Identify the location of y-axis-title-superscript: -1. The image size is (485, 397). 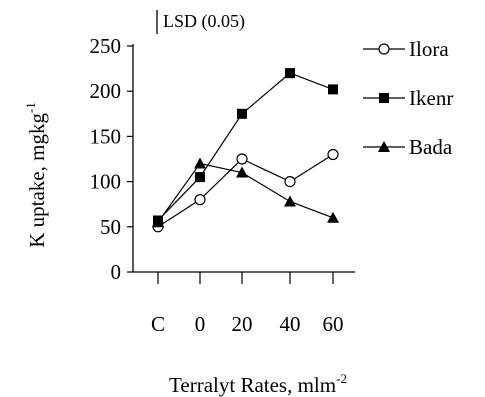
(30, 107).